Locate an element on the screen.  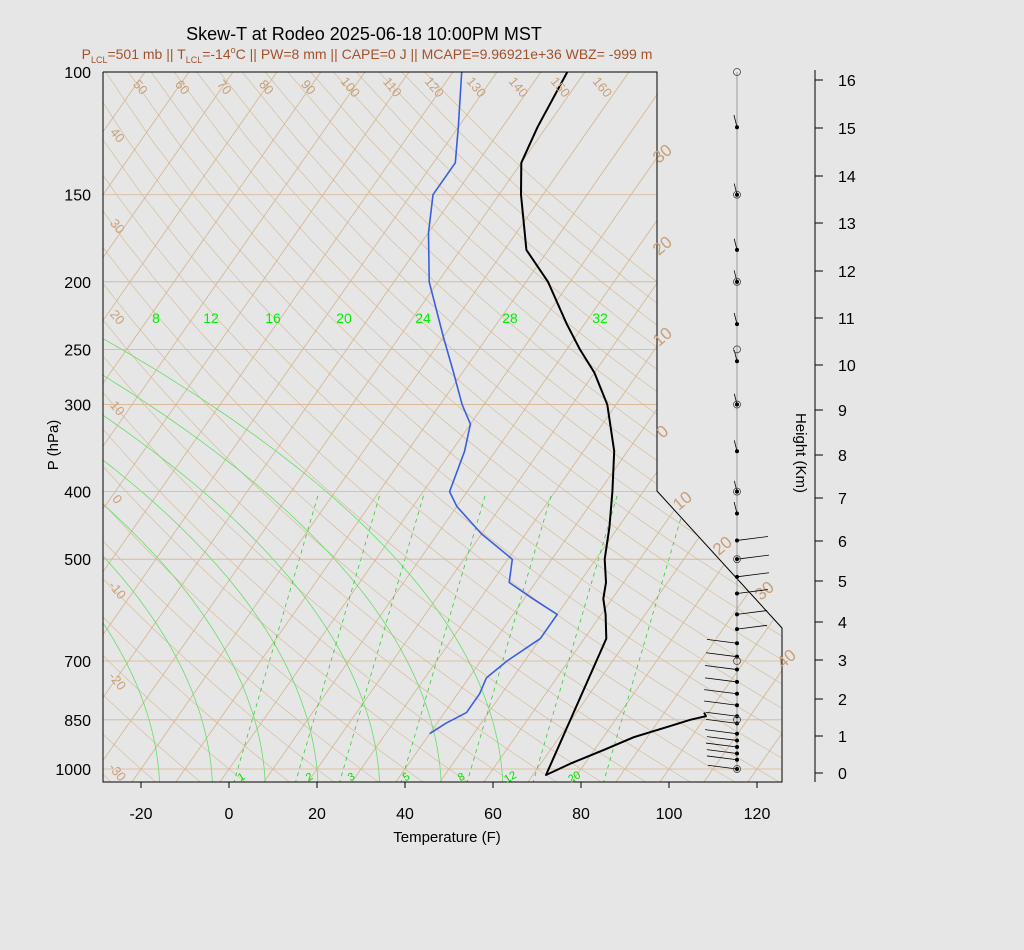
height-tick-label: 12 is located at coordinates (847, 272).